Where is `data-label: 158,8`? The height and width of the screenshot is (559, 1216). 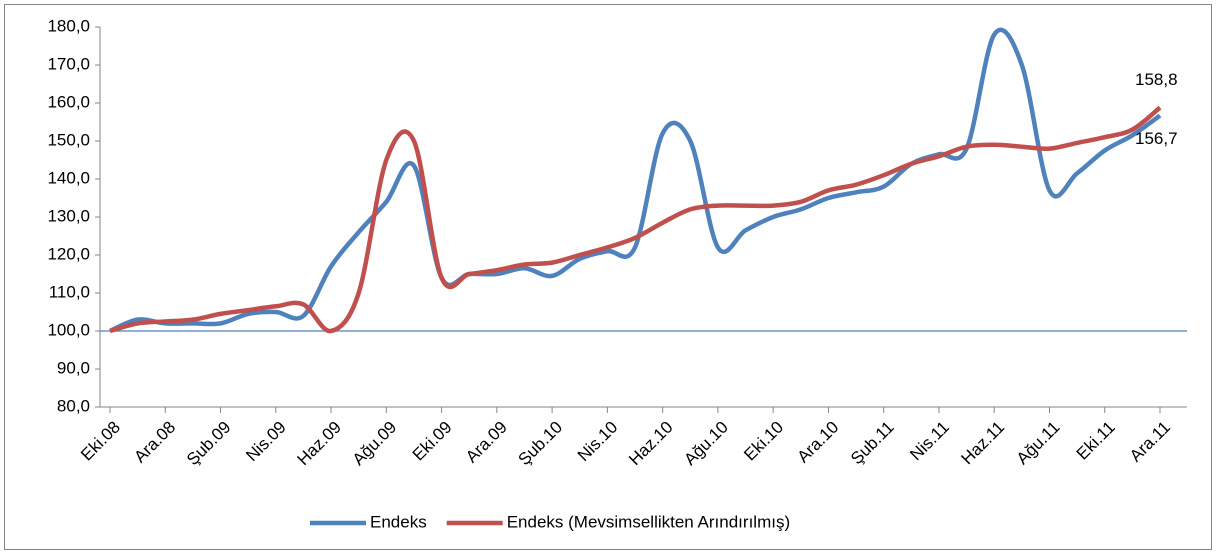 data-label: 158,8 is located at coordinates (1156, 79).